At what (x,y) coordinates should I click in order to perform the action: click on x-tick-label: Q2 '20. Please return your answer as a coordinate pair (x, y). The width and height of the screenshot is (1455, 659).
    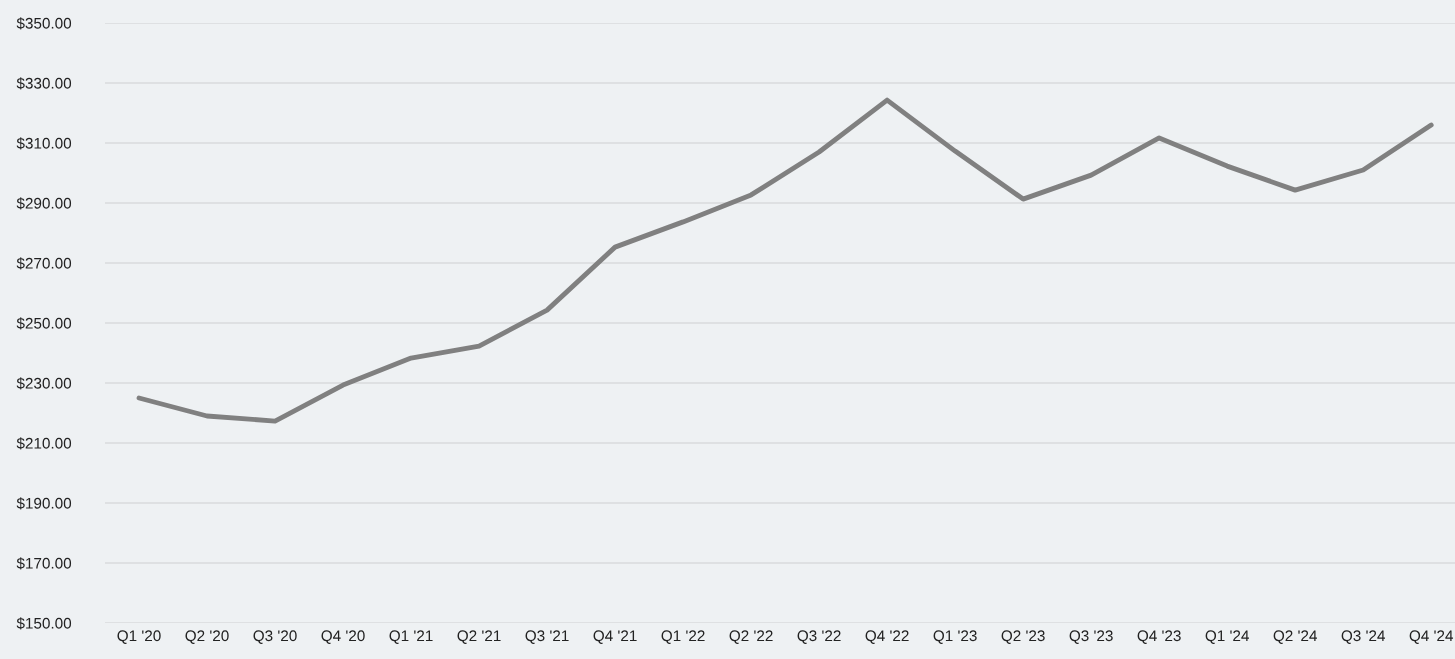
    Looking at the image, I should click on (207, 637).